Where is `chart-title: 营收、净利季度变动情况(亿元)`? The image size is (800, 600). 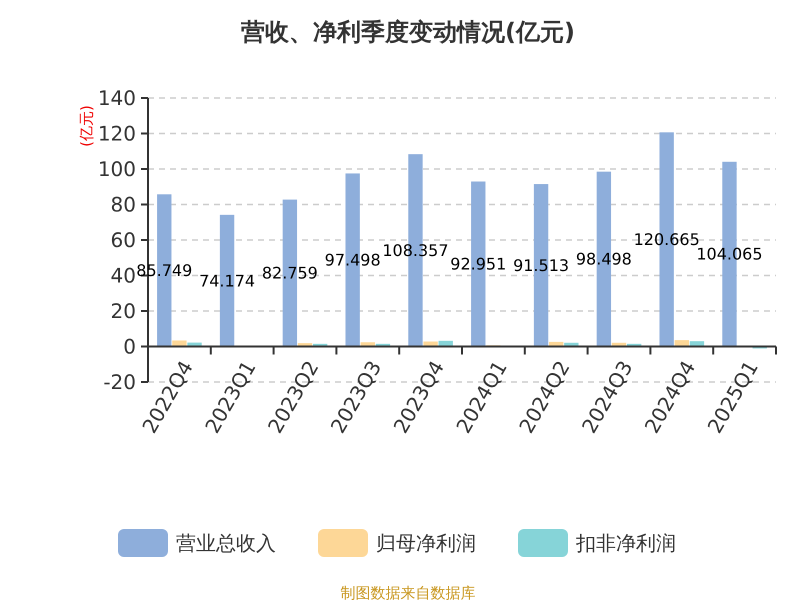 chart-title: 营收、净利季度变动情况(亿元) is located at coordinates (407, 32).